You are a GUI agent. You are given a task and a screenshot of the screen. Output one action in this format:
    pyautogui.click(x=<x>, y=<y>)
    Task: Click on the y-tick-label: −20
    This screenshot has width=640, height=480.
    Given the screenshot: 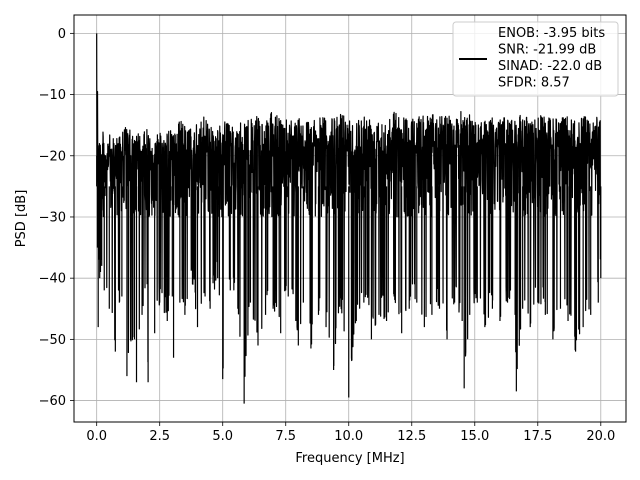 What is the action you would take?
    pyautogui.click(x=52, y=156)
    